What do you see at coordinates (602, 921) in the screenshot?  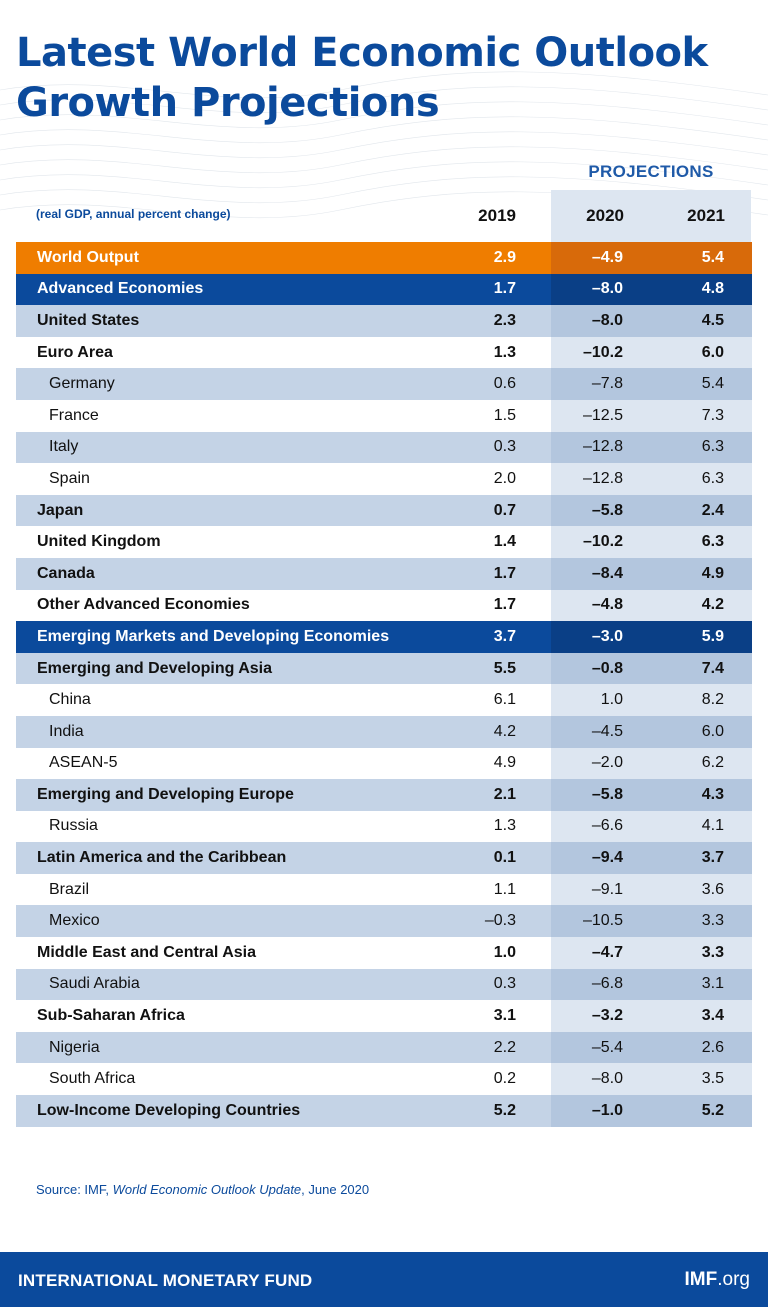 I see `cell-2020: –10.5` at bounding box center [602, 921].